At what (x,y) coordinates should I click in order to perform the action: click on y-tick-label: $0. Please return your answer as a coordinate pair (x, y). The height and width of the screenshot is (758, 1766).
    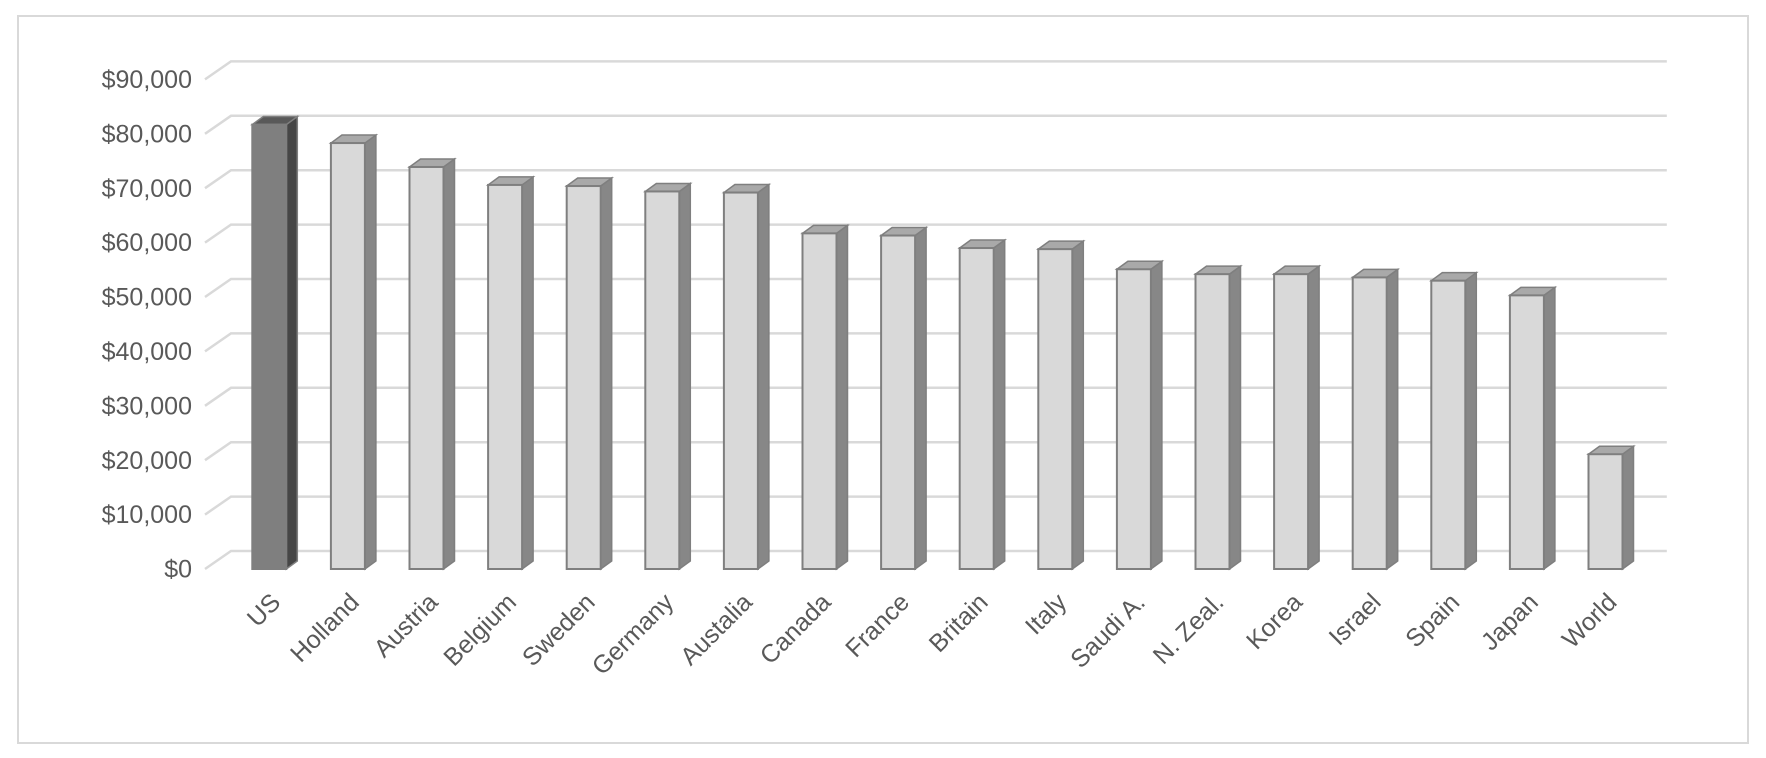
    Looking at the image, I should click on (178, 570).